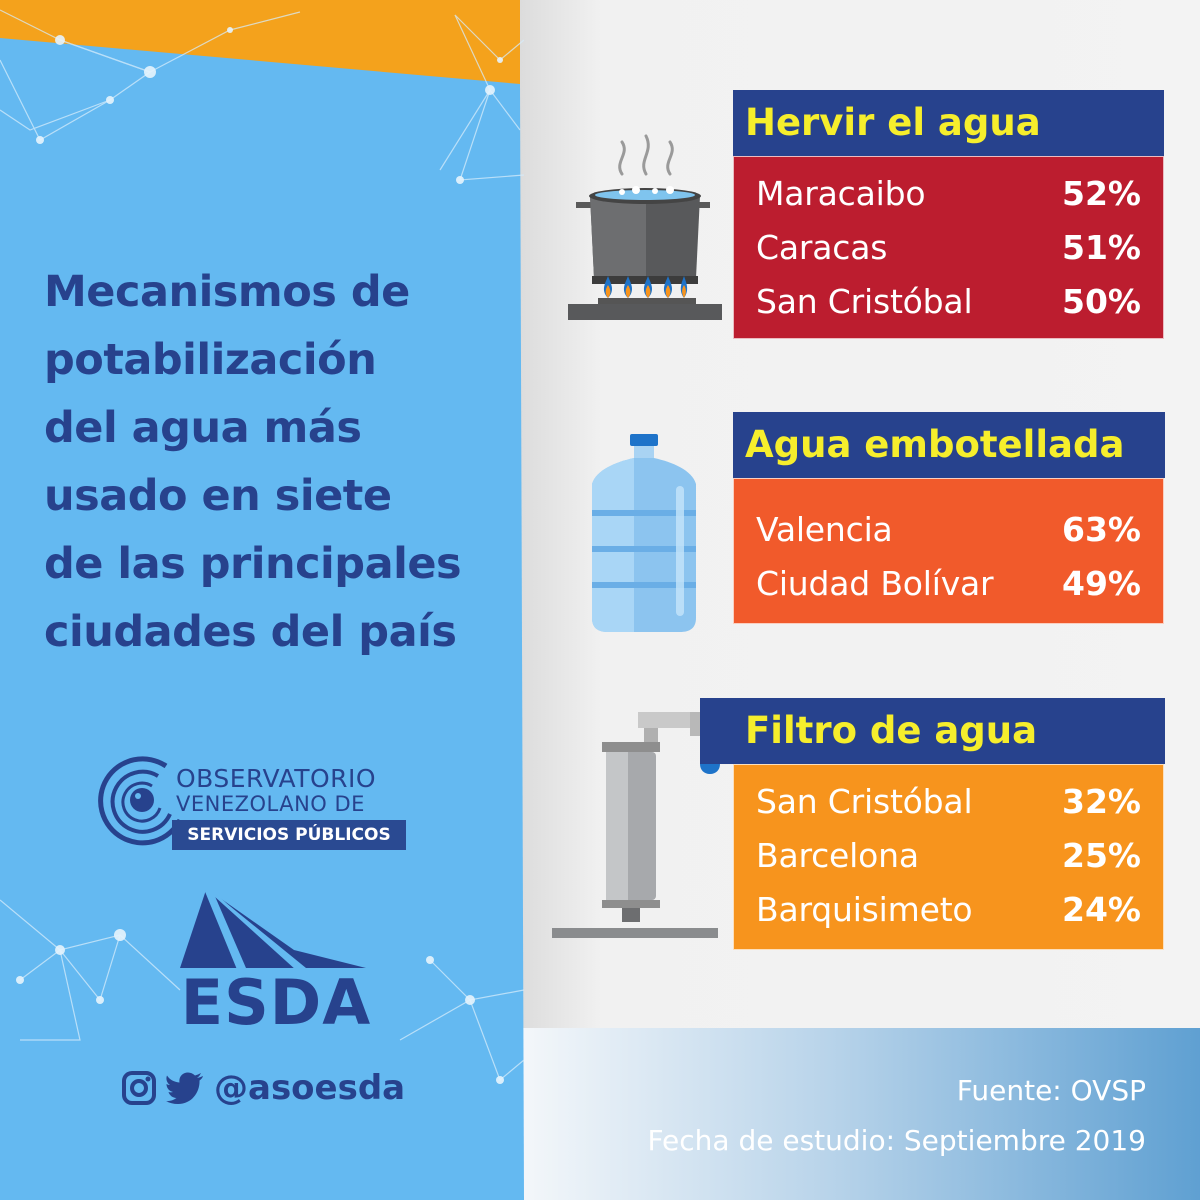  What do you see at coordinates (1051, 1090) in the screenshot?
I see `footer-source: Fuente: OVSP` at bounding box center [1051, 1090].